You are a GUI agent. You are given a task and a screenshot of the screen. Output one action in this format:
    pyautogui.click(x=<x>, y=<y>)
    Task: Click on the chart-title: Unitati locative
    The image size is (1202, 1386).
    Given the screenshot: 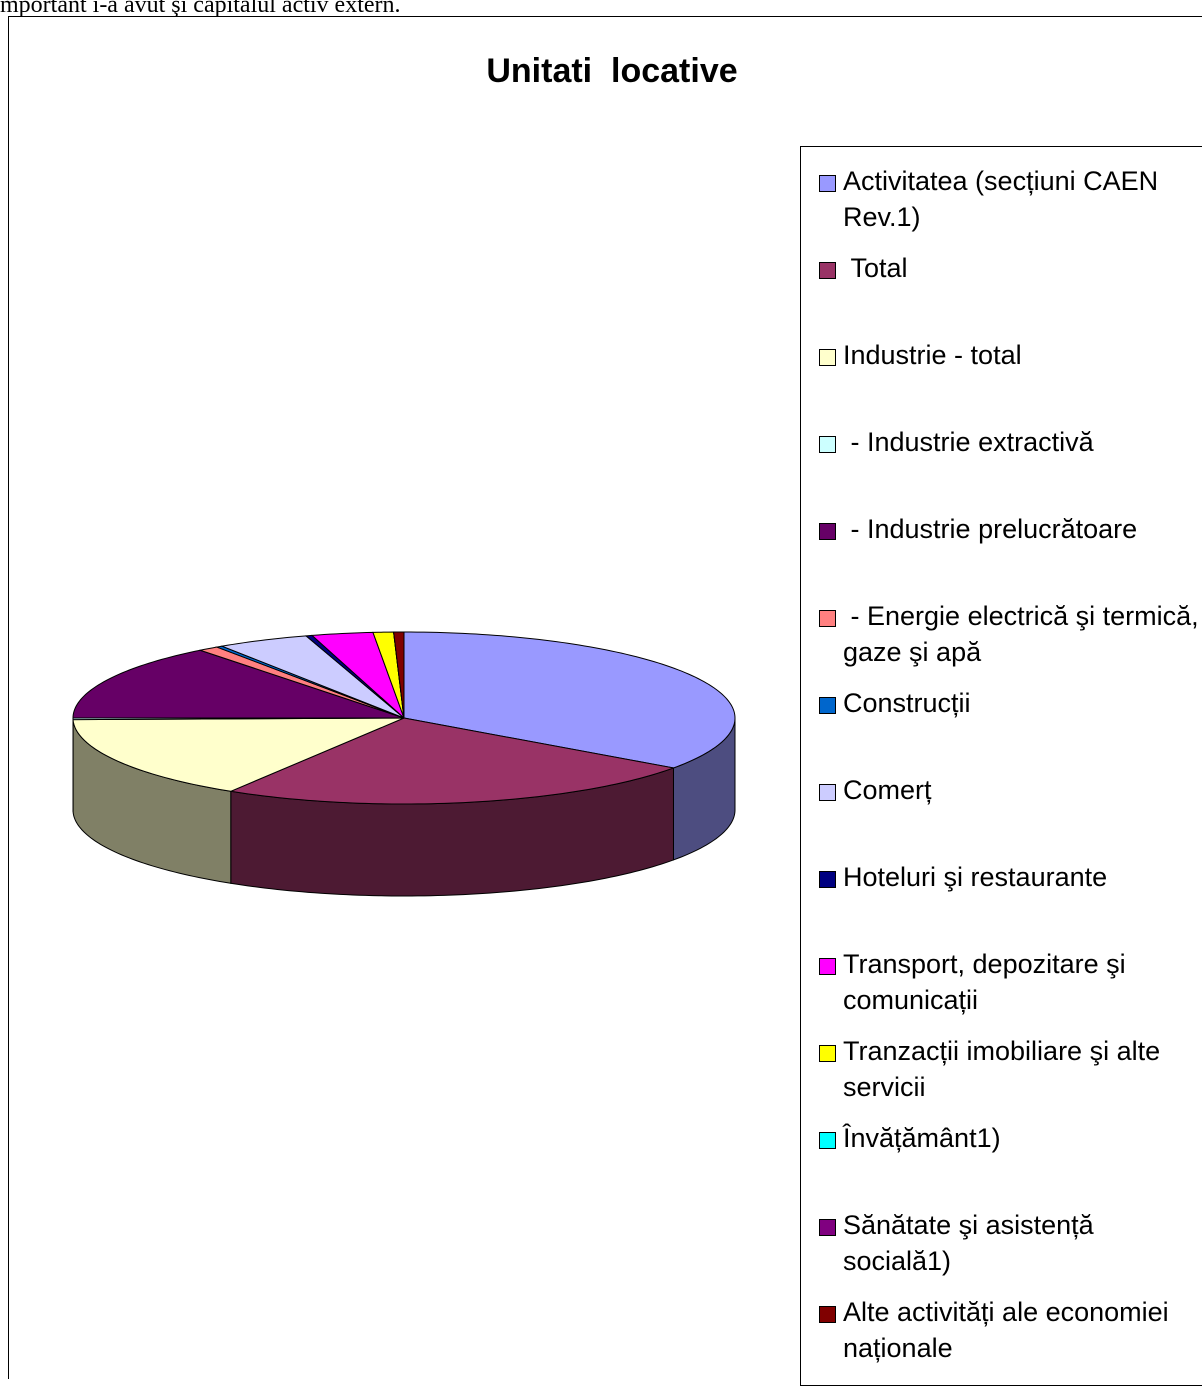 What is the action you would take?
    pyautogui.click(x=611, y=71)
    